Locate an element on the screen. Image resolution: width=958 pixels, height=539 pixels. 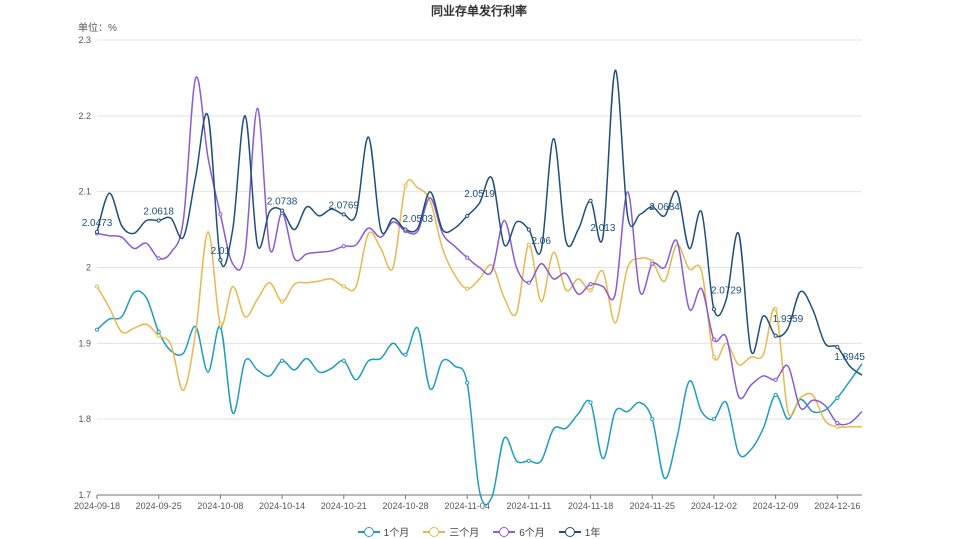
data-label: 2.01 is located at coordinates (221, 251).